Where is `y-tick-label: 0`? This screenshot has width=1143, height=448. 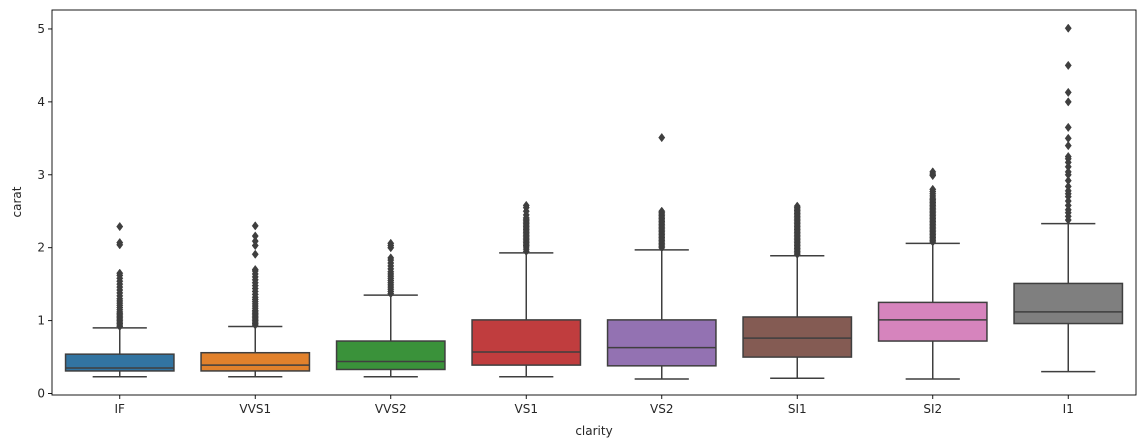
y-tick-label: 0 is located at coordinates (41, 394).